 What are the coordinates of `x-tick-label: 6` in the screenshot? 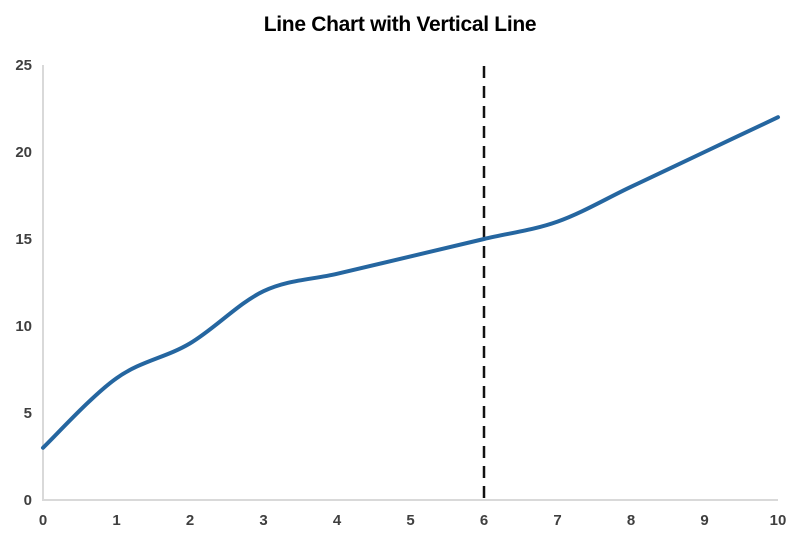 It's located at (484, 520).